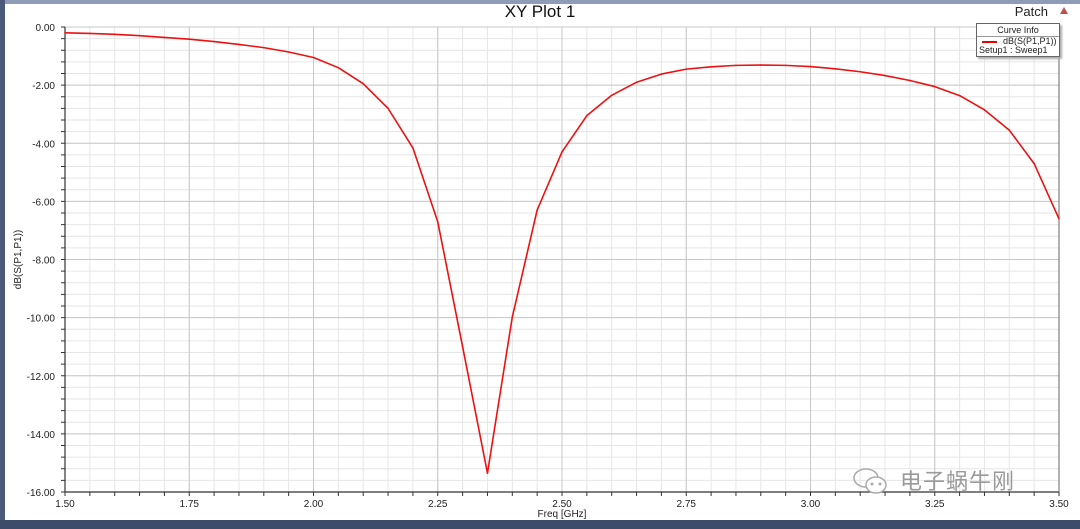 The width and height of the screenshot is (1080, 529). What do you see at coordinates (2, 264) in the screenshot?
I see `window-frame-left` at bounding box center [2, 264].